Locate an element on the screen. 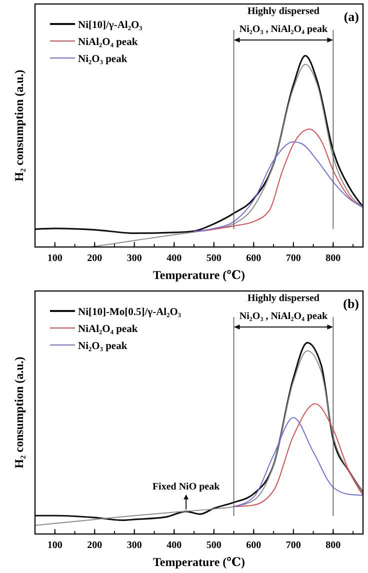  legend-label: Ni[10]-Mo[0.5]/γ-Al₂O₃ is located at coordinates (130, 312).